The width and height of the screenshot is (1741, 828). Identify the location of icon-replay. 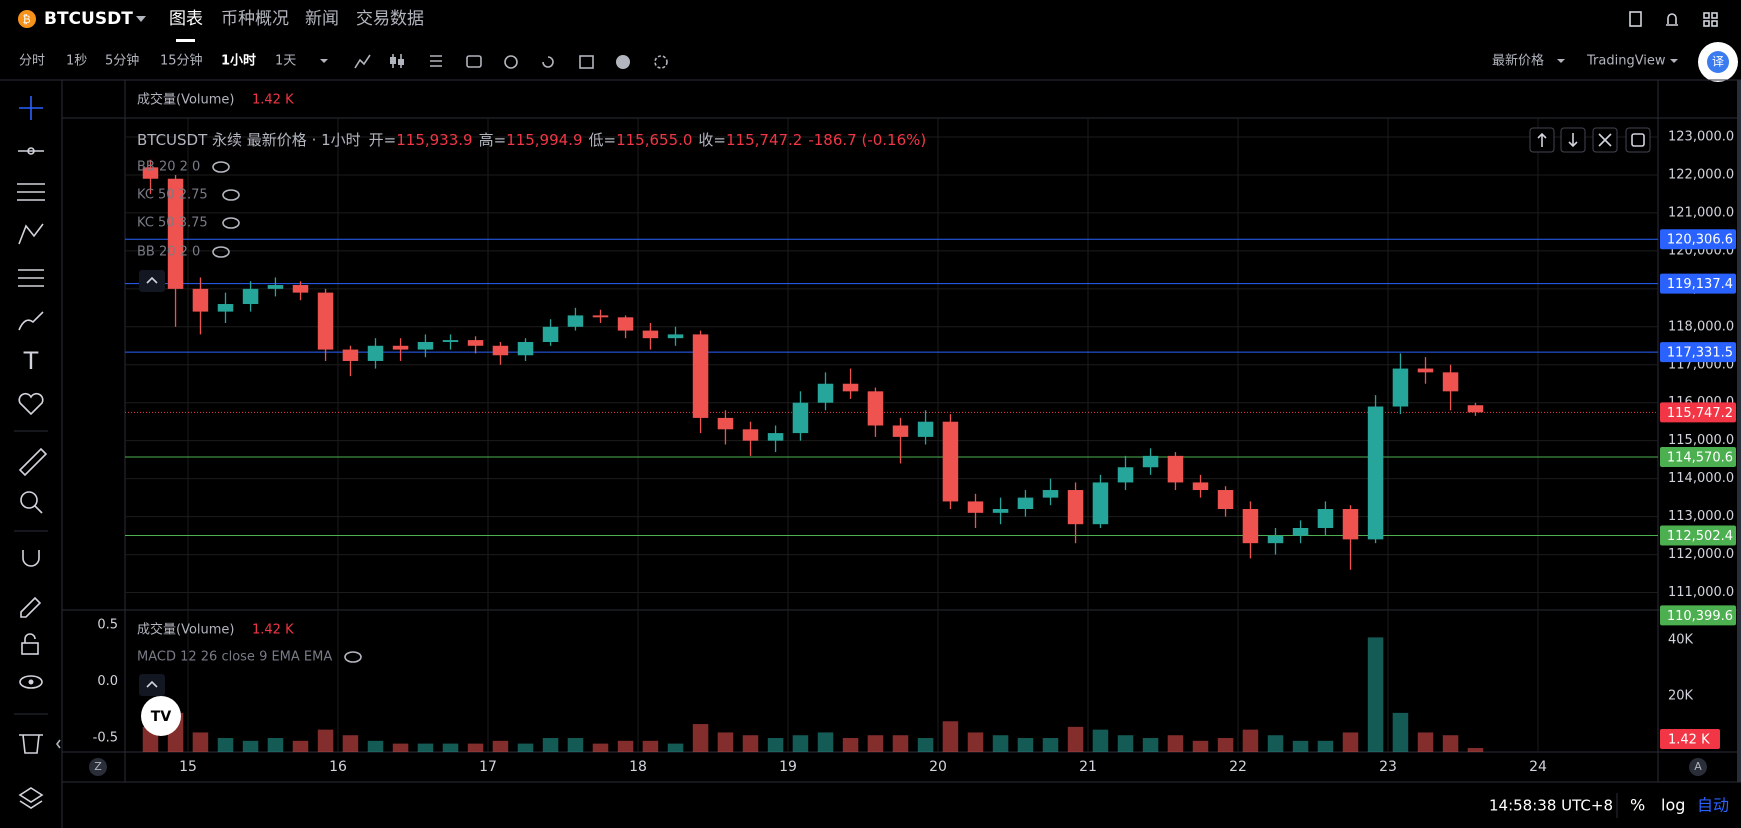
(548, 62).